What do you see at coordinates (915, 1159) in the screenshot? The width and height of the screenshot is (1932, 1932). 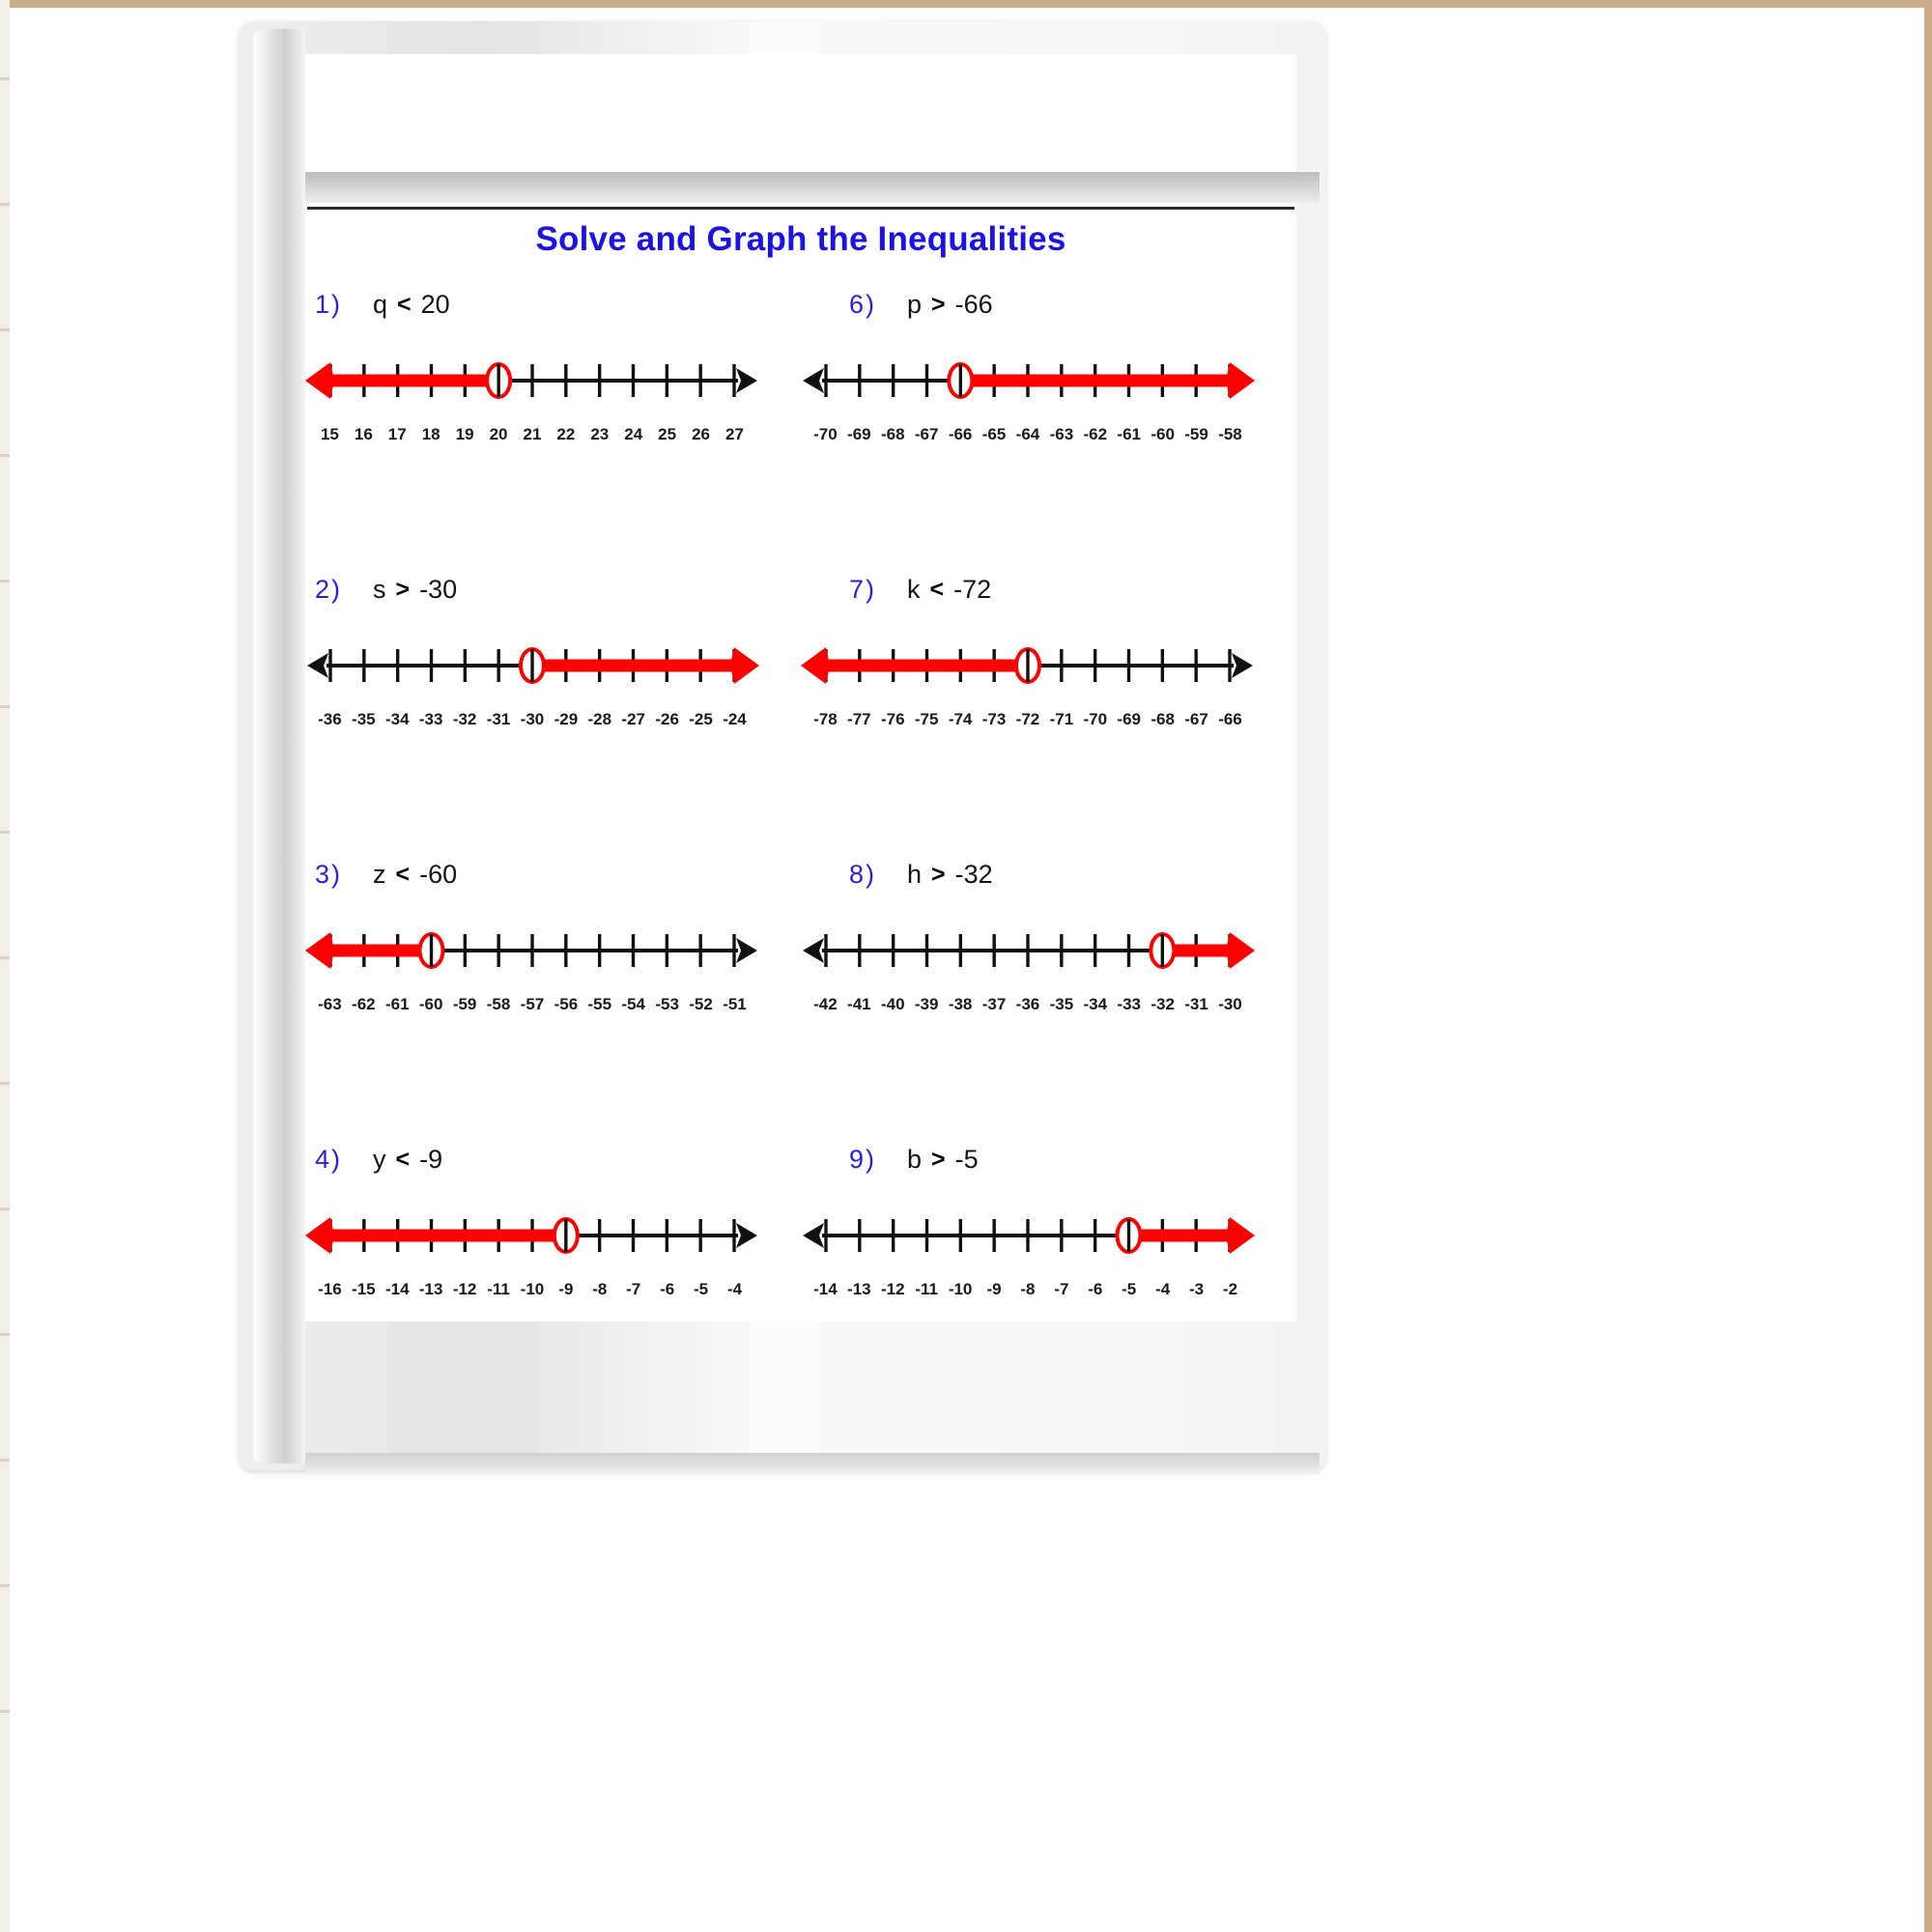 I see `problem-variable: b` at bounding box center [915, 1159].